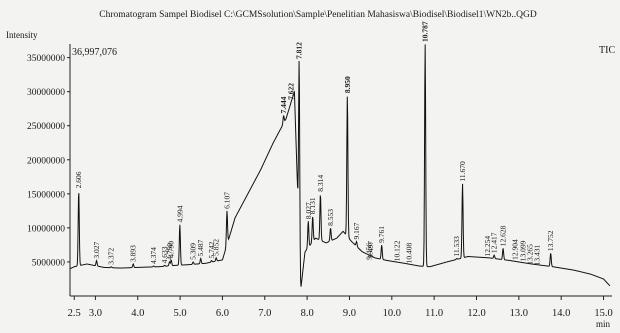 The image size is (620, 333). Describe the element at coordinates (308, 210) in the screenshot. I see `peak-label: 8.027` at that location.